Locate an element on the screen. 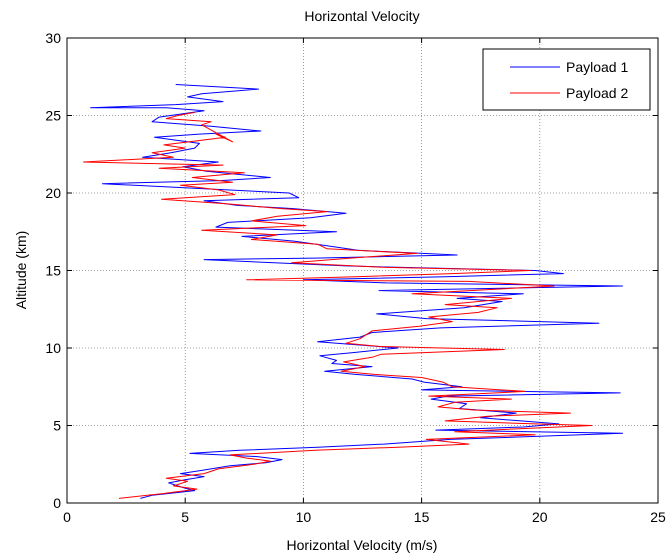 This screenshot has height=558, width=670. x-tick-label: 15 is located at coordinates (422, 517).